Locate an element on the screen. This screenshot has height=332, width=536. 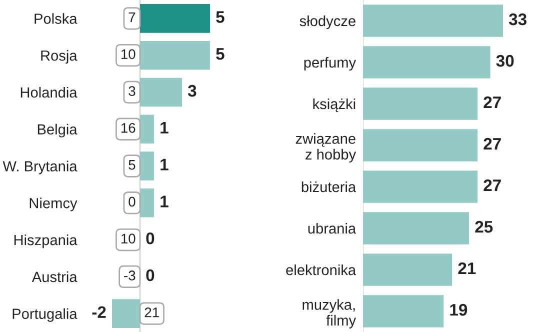
annotation: 0 is located at coordinates (132, 201).